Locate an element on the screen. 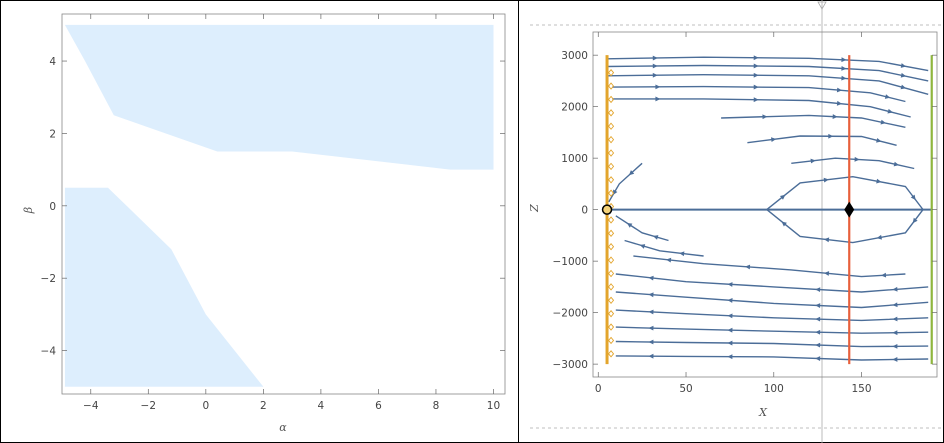 The image size is (944, 443). left-y-axis-label: β is located at coordinates (28, 210).